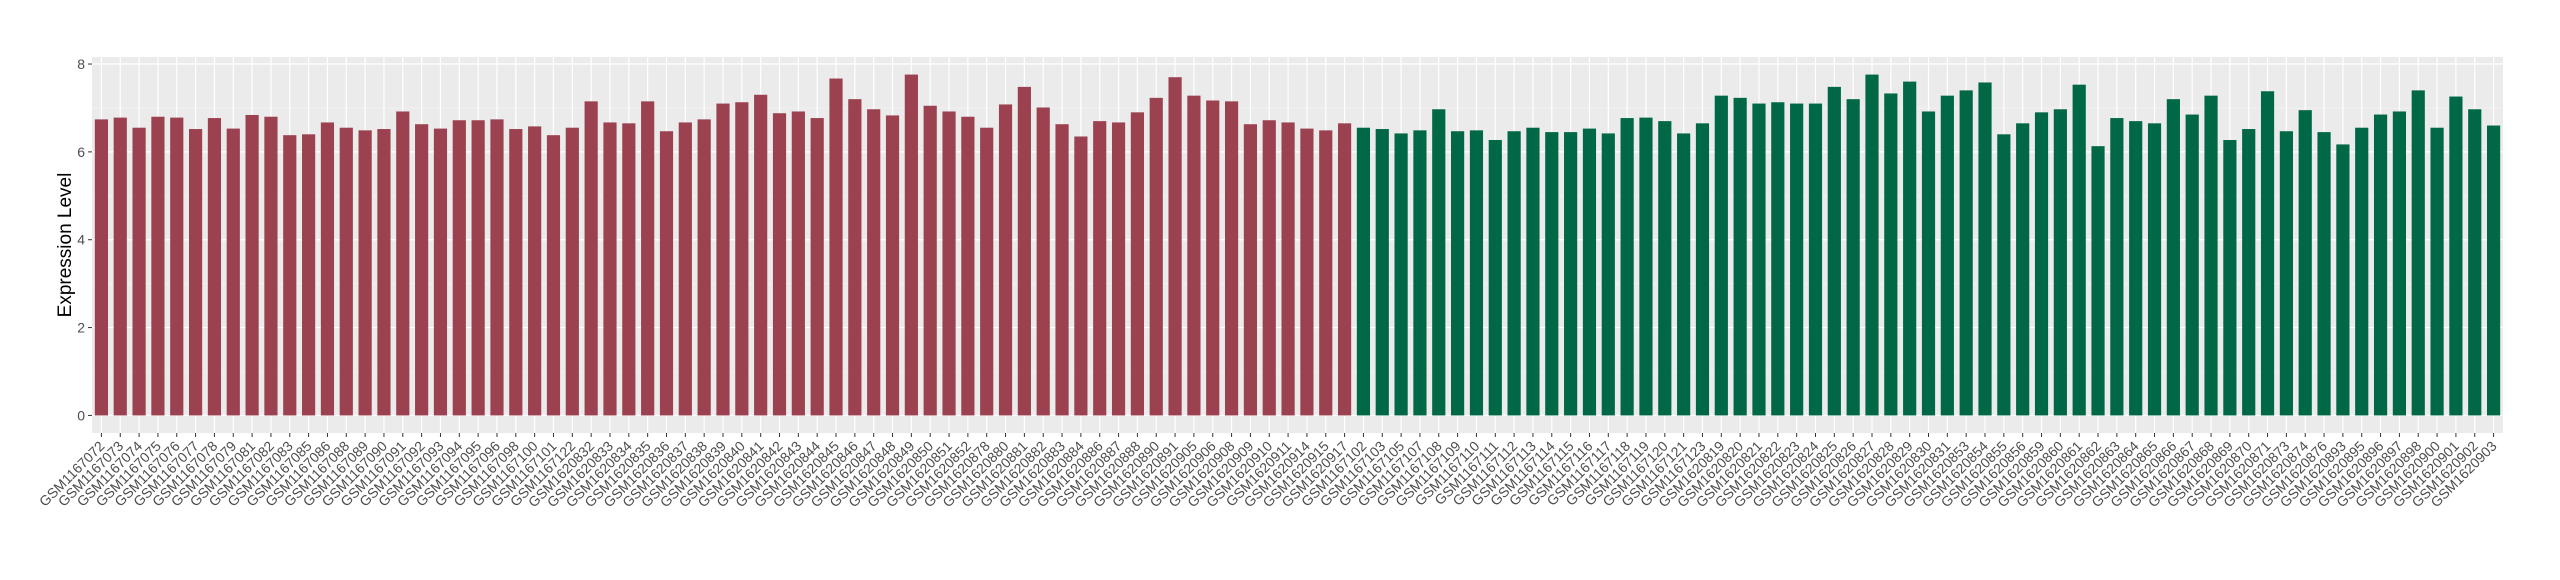 The height and width of the screenshot is (580, 2560). What do you see at coordinates (1514, 273) in the screenshot?
I see `bar-GSM1167112` at bounding box center [1514, 273].